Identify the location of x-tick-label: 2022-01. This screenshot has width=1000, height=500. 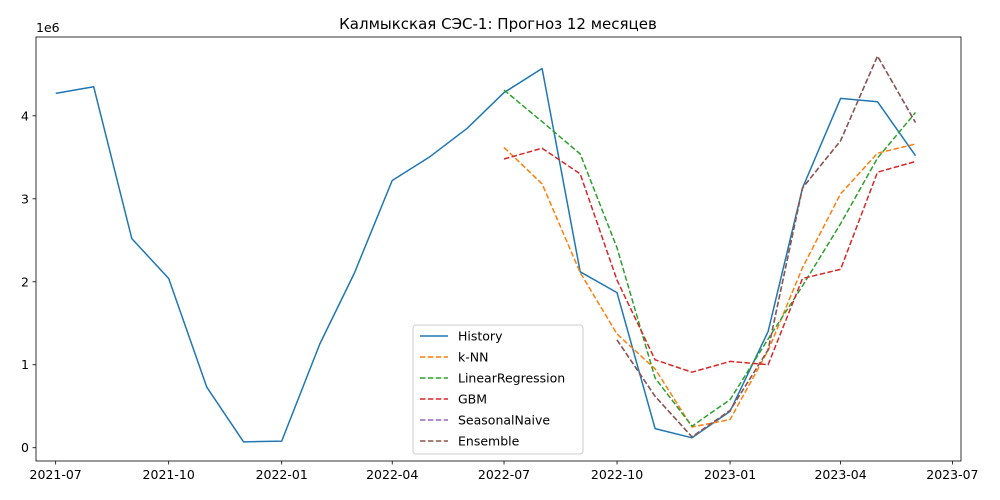
(282, 474).